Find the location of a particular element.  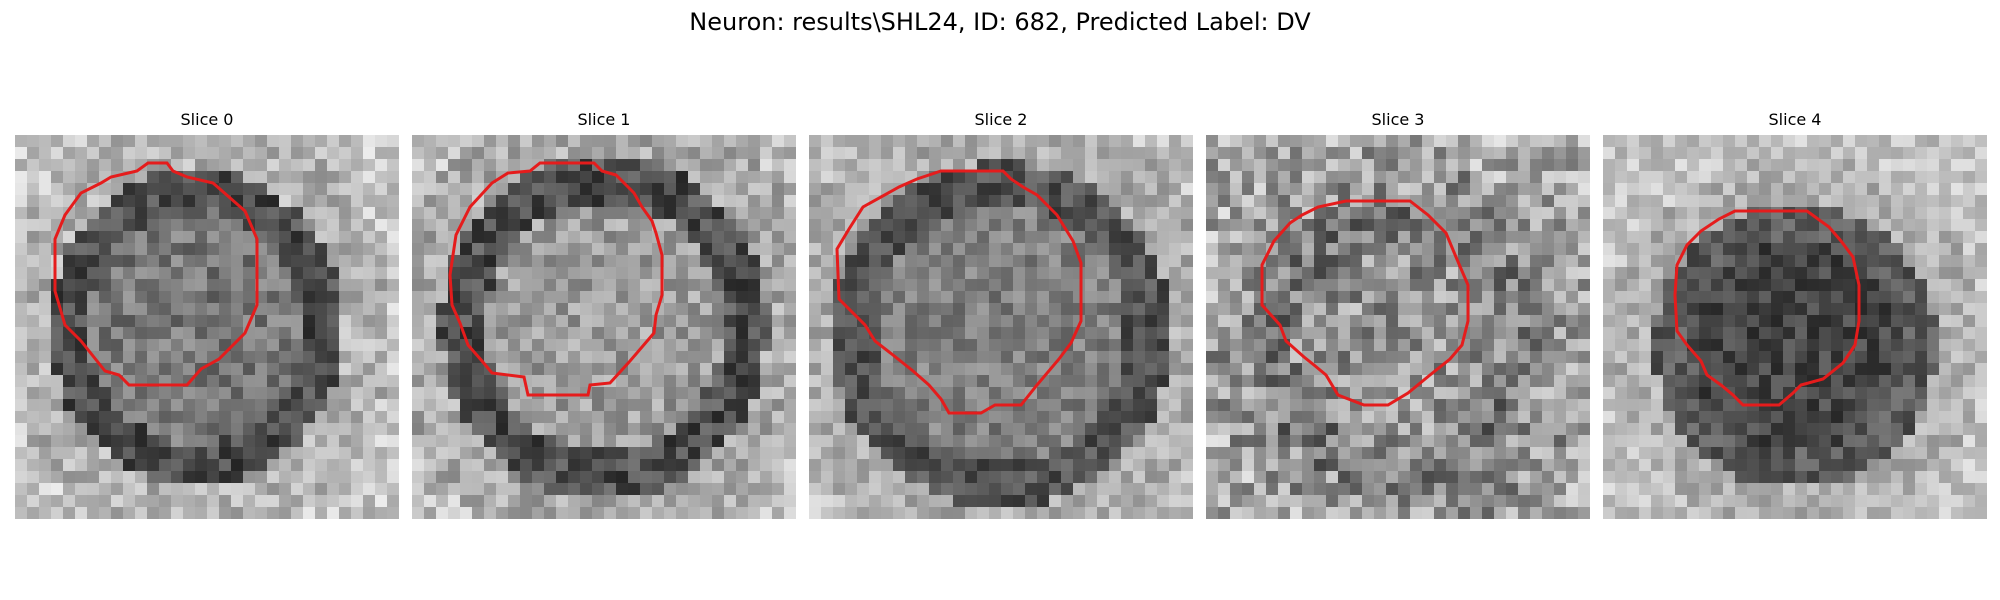

slice-panel-3: Slice 3 is located at coordinates (1398, 314).